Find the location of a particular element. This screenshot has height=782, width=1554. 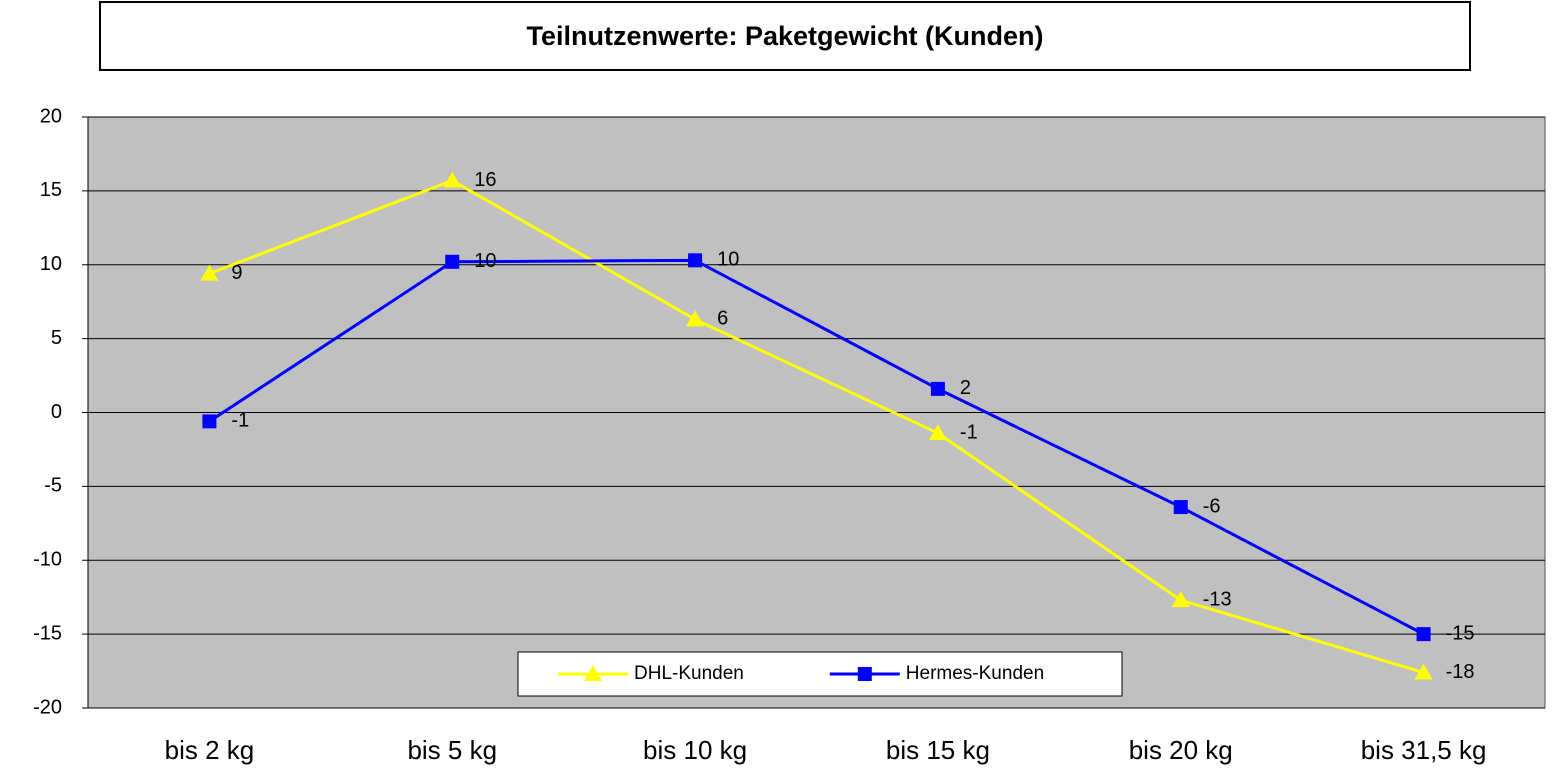

x-tick-label: bis 2 kg is located at coordinates (210, 750).